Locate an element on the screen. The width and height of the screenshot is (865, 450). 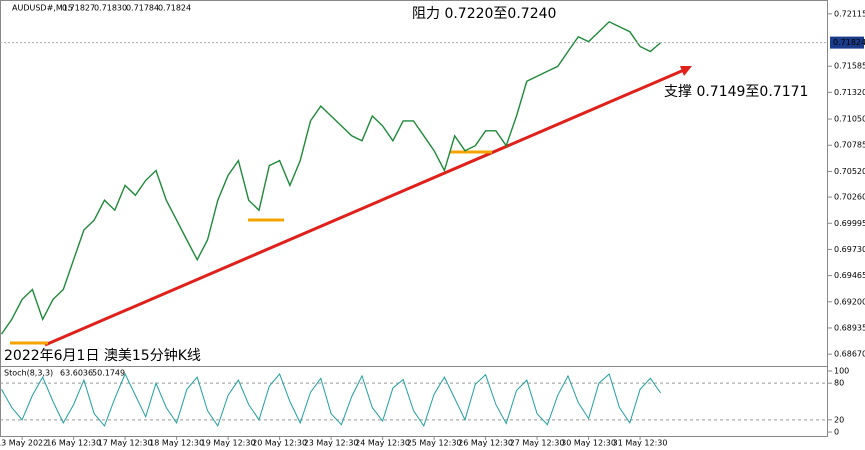
indicator-title: Stoch(8,3,3) is located at coordinates (28, 373).